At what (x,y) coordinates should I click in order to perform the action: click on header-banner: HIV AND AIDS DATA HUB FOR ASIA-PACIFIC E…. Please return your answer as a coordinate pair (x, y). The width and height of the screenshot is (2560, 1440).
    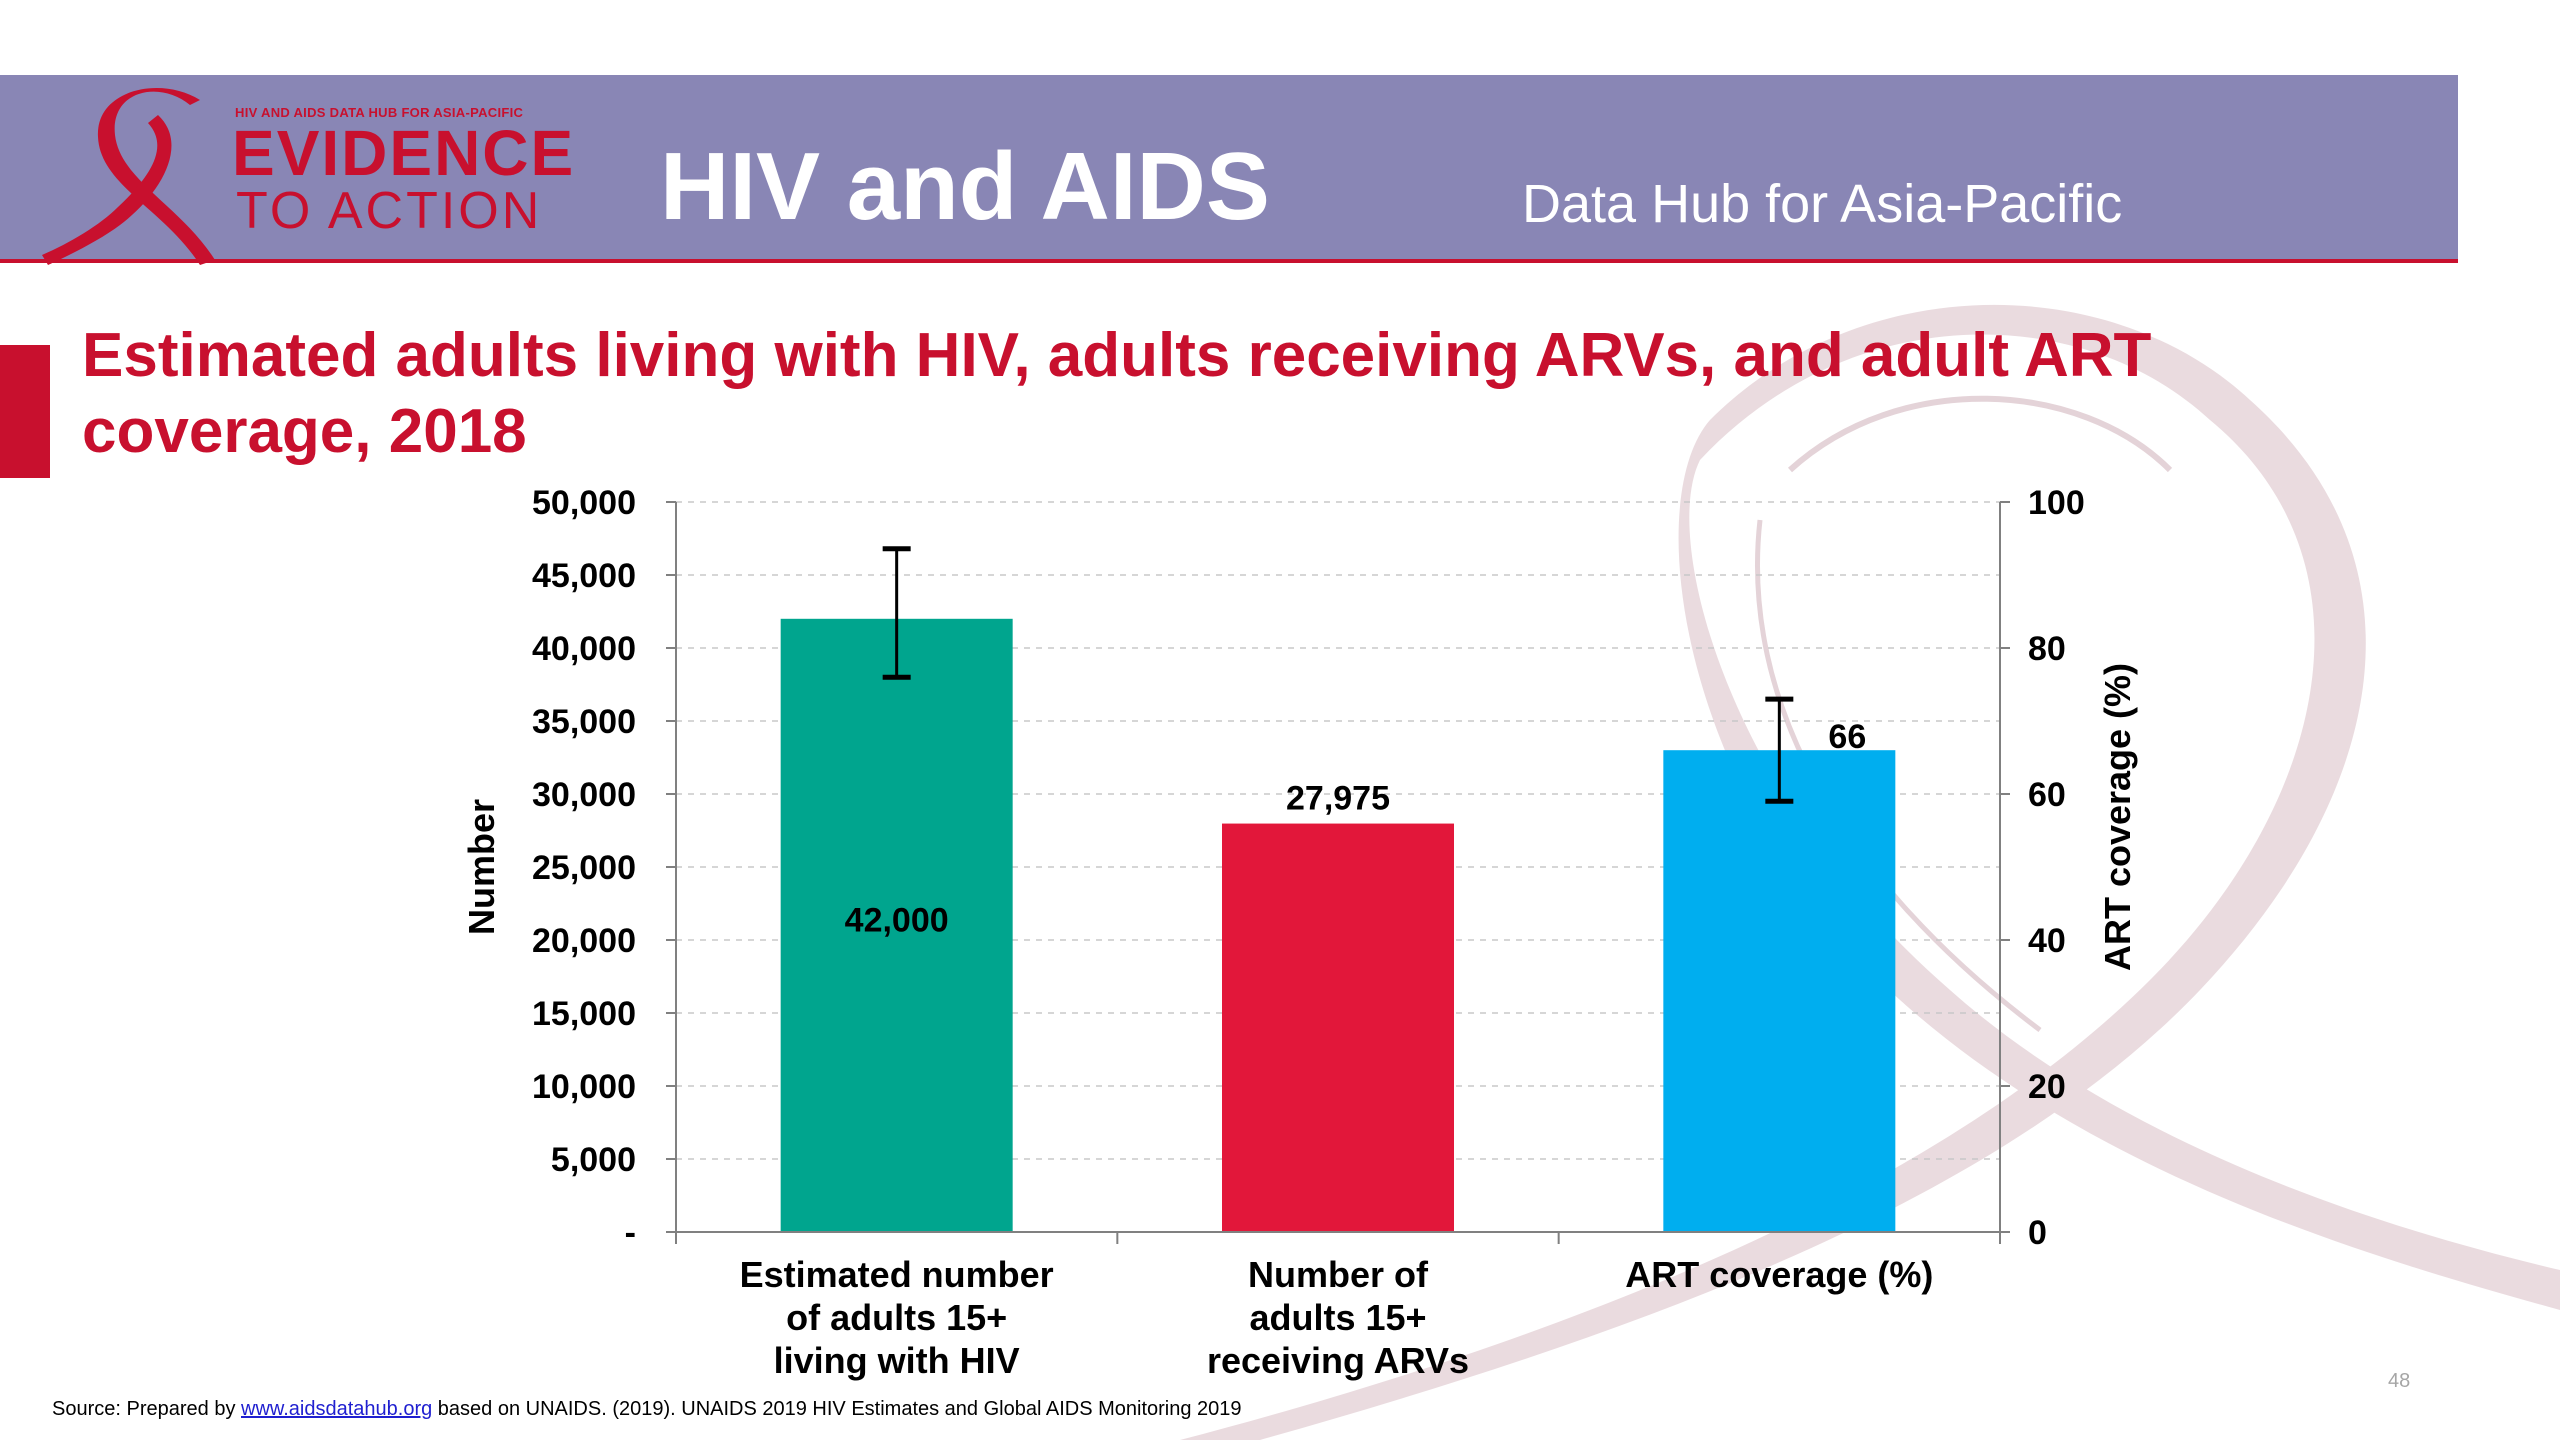
    Looking at the image, I should click on (1229, 170).